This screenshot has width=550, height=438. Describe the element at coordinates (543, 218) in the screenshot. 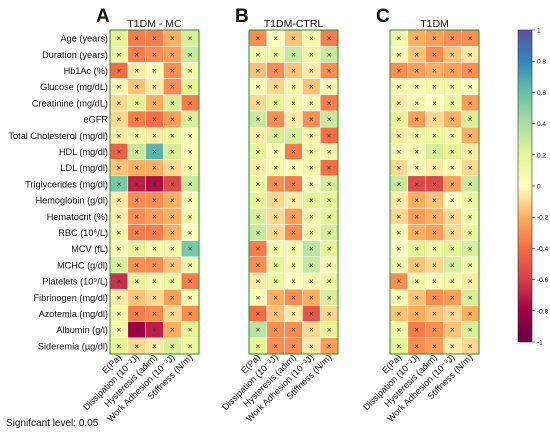

I see `colorbar-tick-label: -0.2` at that location.